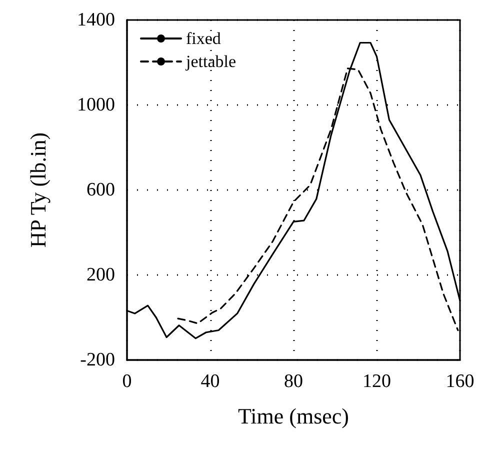 This screenshot has height=457, width=482. What do you see at coordinates (38, 190) in the screenshot?
I see `y-axis-title: HP Ty (lb.in)` at bounding box center [38, 190].